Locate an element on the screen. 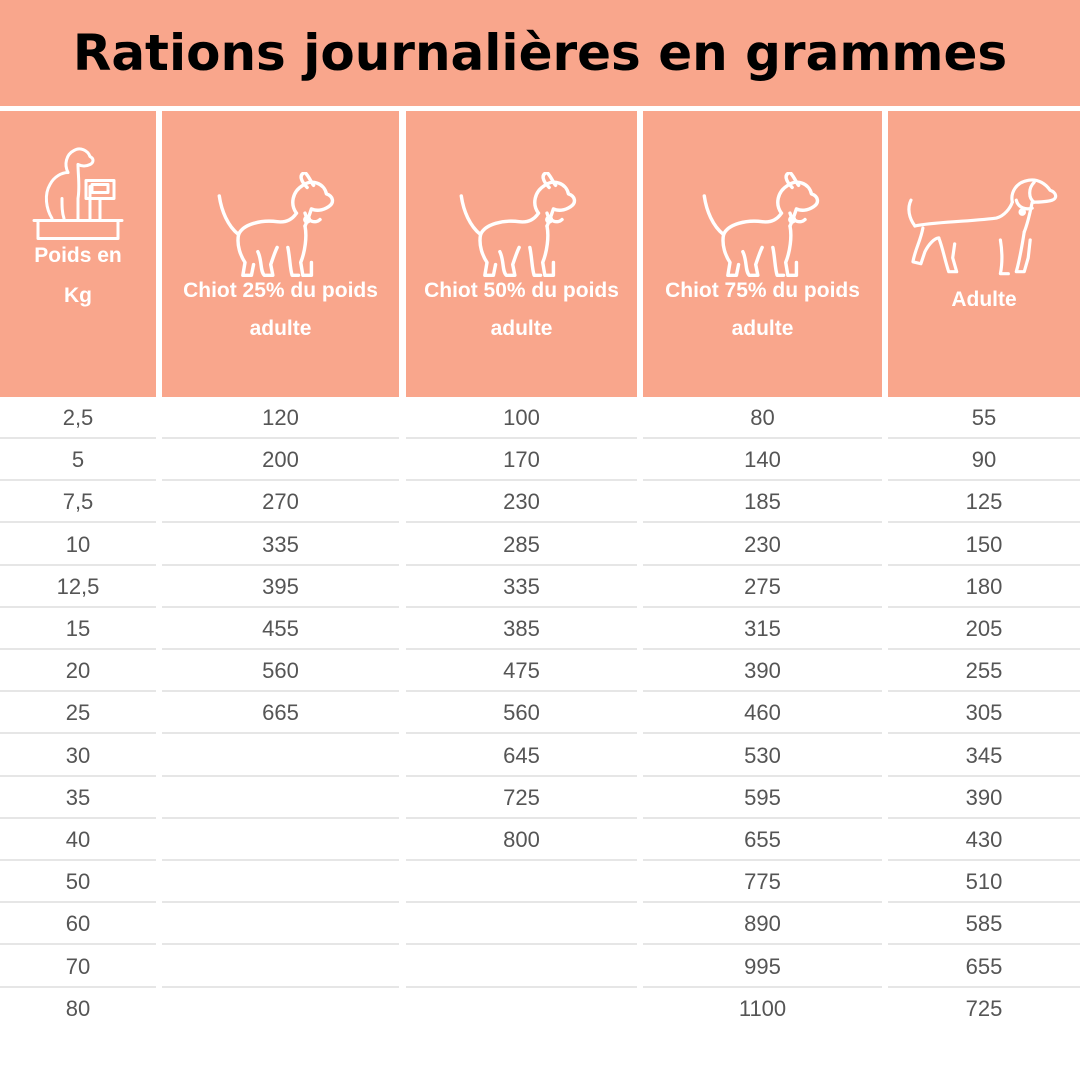 The height and width of the screenshot is (1080, 1080). ration-cell: 125 is located at coordinates (984, 502).